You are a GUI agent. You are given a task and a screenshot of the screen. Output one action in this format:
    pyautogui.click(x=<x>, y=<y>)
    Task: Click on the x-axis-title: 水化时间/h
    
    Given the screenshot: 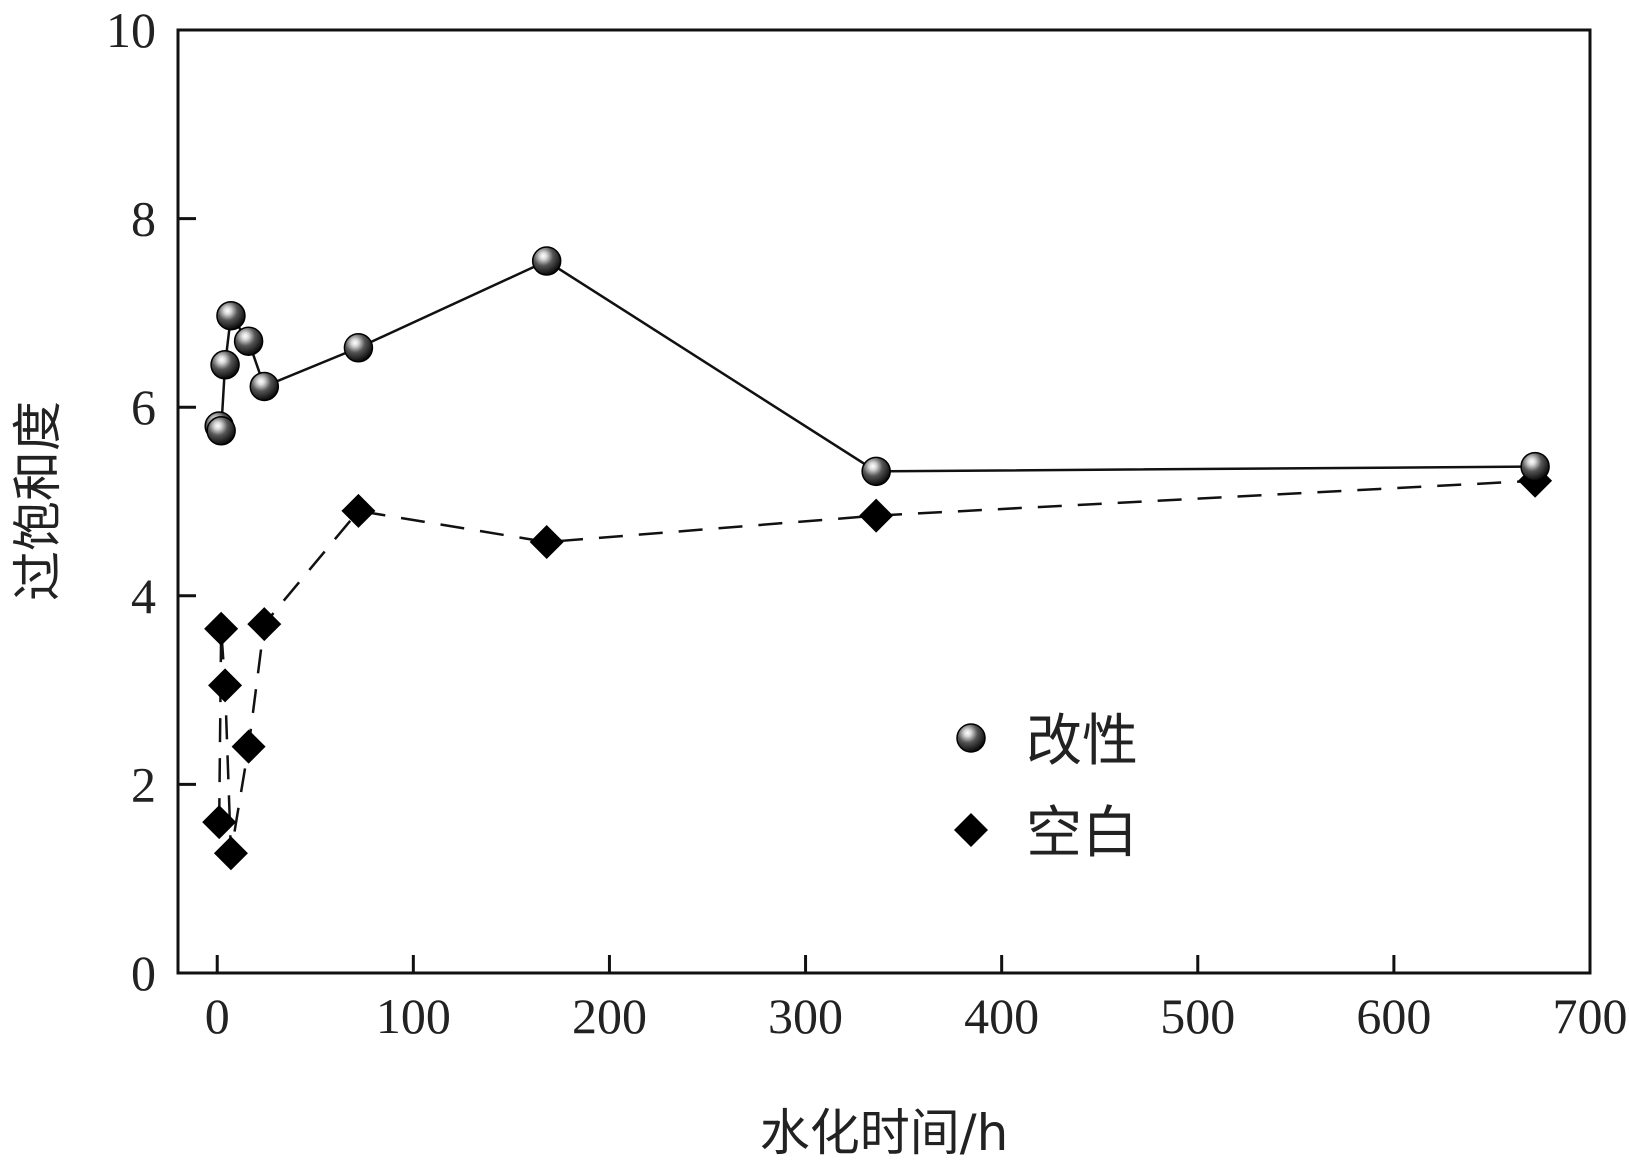 What is the action you would take?
    pyautogui.click(x=884, y=1133)
    